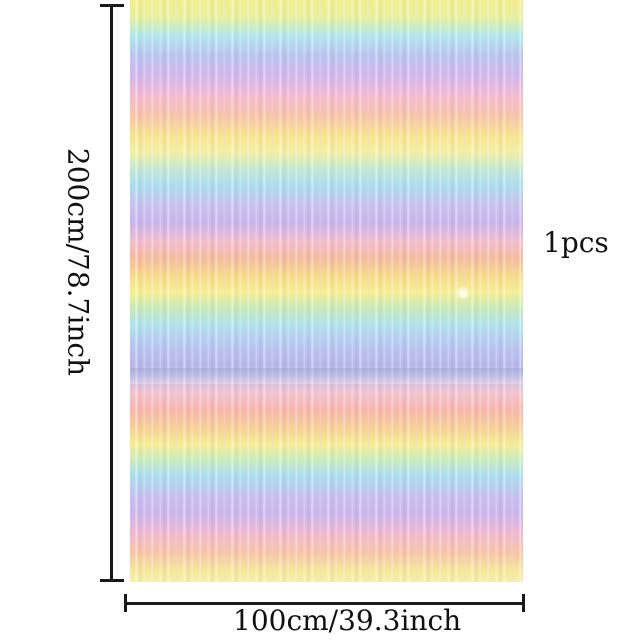  I want to click on width-dimension-line, so click(325, 603).